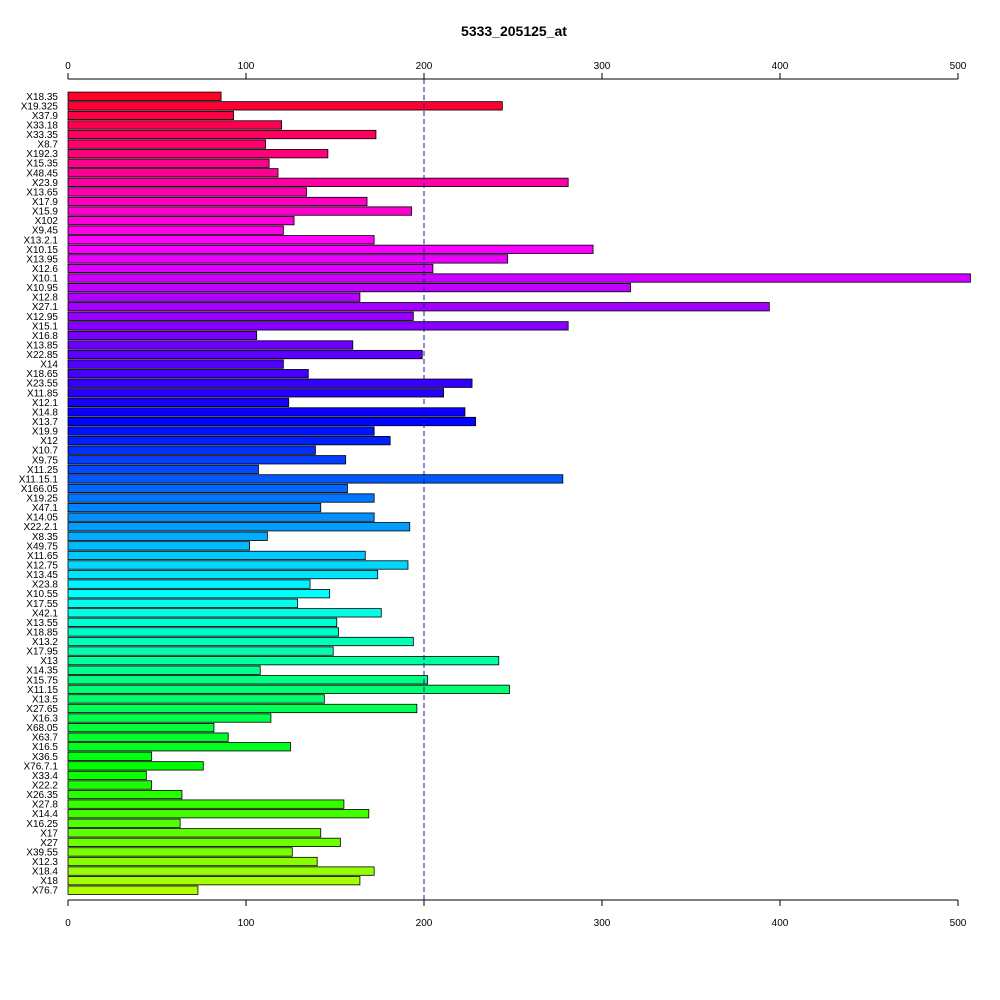  What do you see at coordinates (42, 345) in the screenshot?
I see `category-label: X13.85` at bounding box center [42, 345].